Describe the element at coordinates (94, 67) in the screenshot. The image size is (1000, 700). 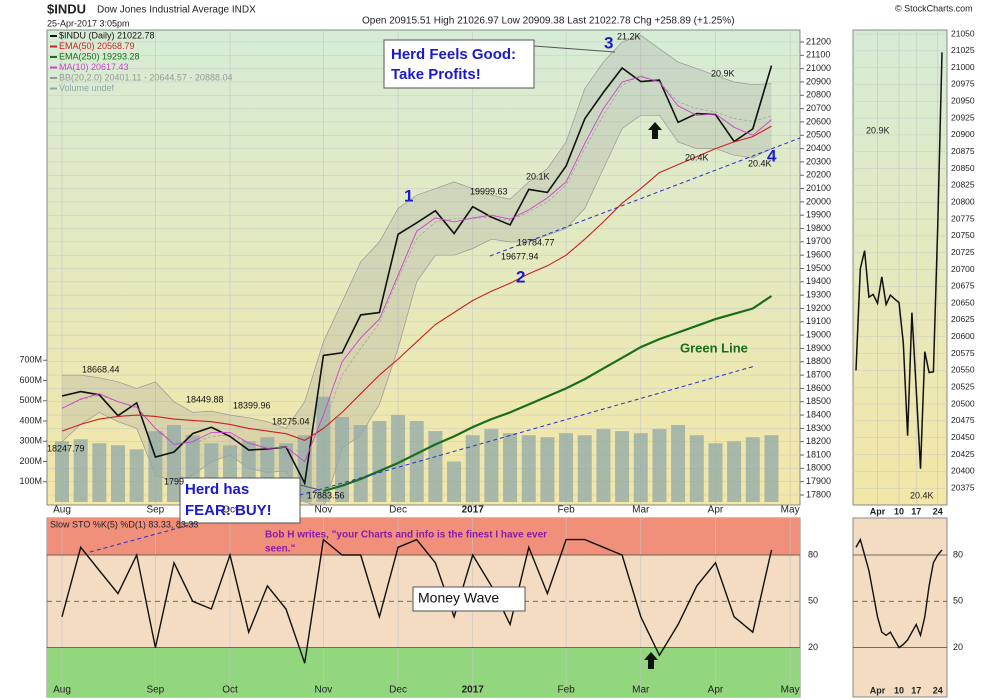
I see `legend-label: MA(10) 20617.43` at that location.